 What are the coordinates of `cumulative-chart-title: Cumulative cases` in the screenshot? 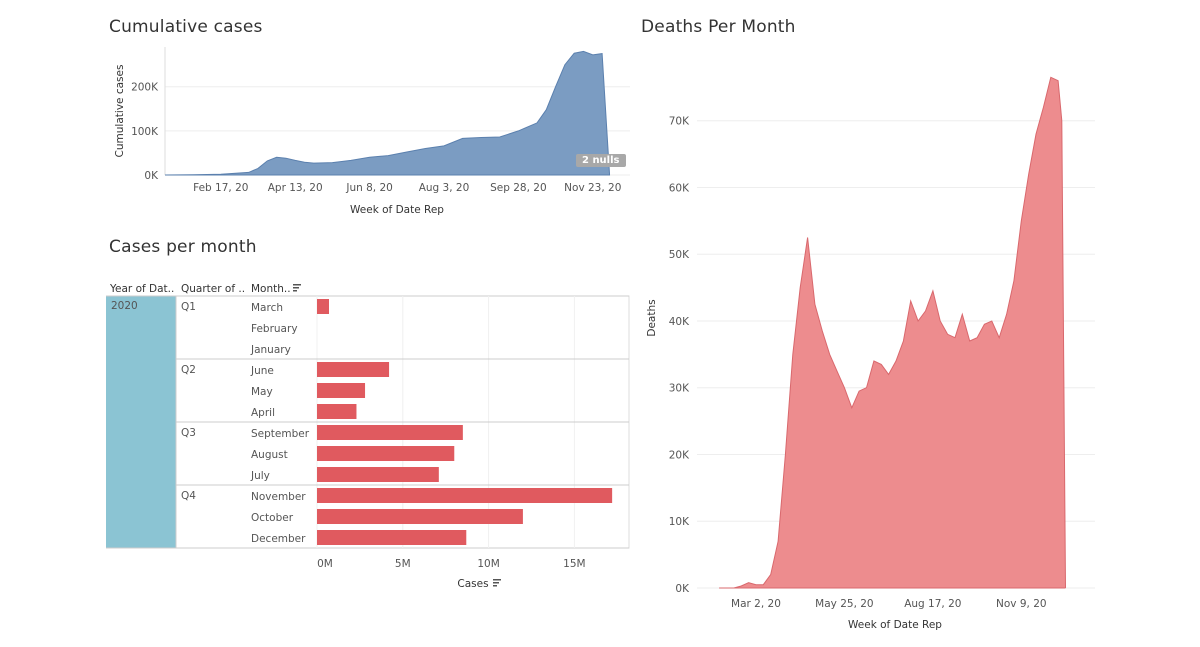 It's located at (186, 27).